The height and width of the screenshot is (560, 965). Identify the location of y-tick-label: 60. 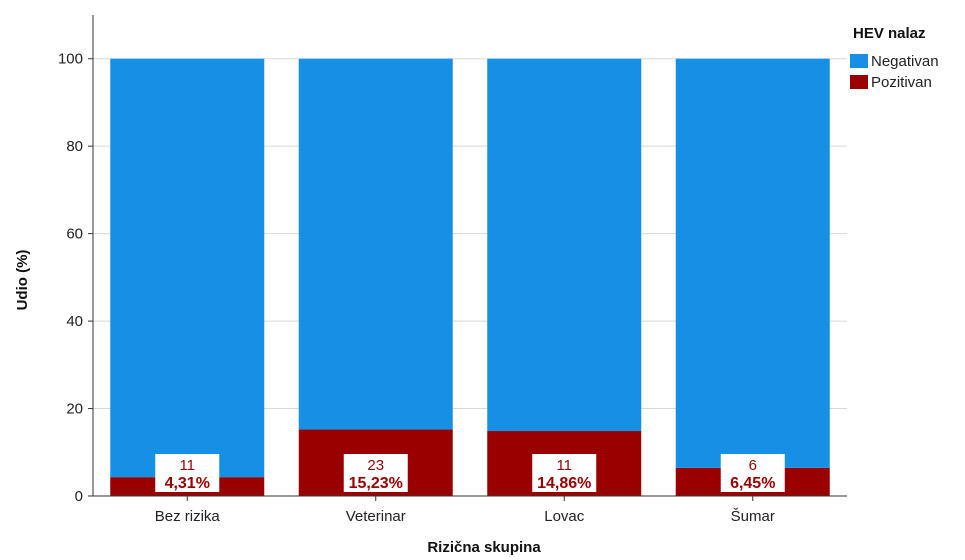
(74, 234).